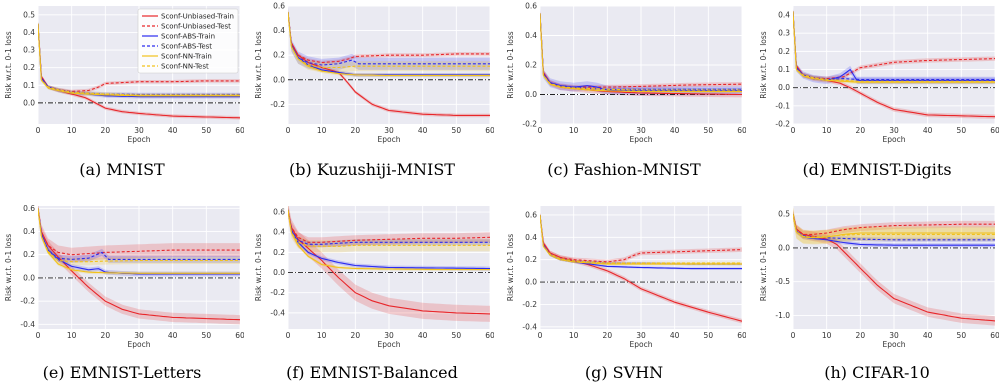  What do you see at coordinates (185, 67) in the screenshot?
I see `legend-label: Sconf-NN-Test` at bounding box center [185, 67].